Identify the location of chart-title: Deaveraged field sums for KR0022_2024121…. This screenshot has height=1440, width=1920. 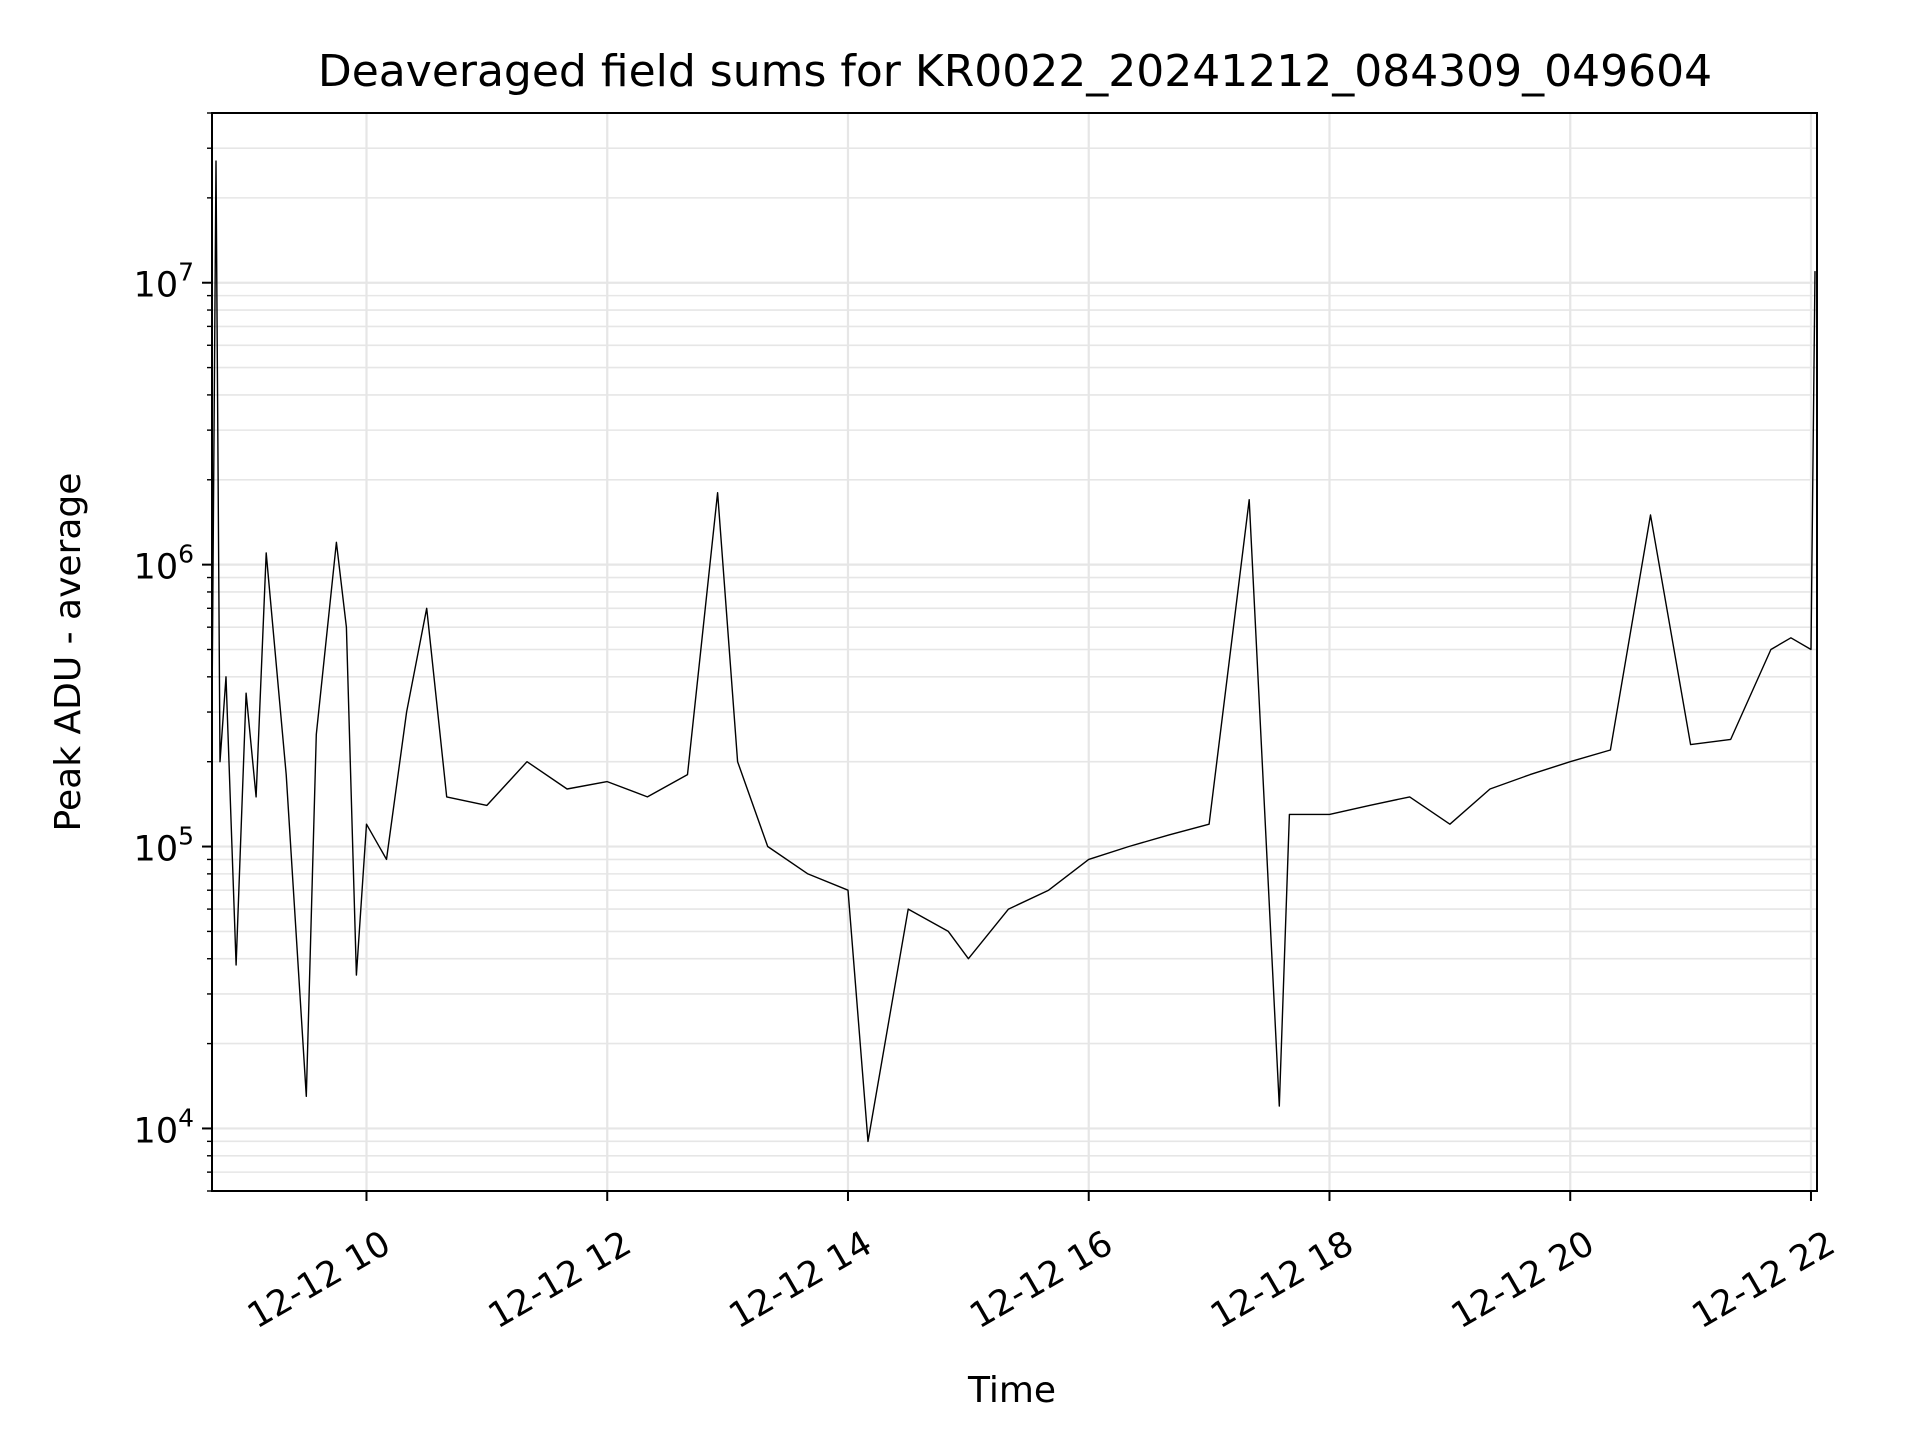
(1015, 71).